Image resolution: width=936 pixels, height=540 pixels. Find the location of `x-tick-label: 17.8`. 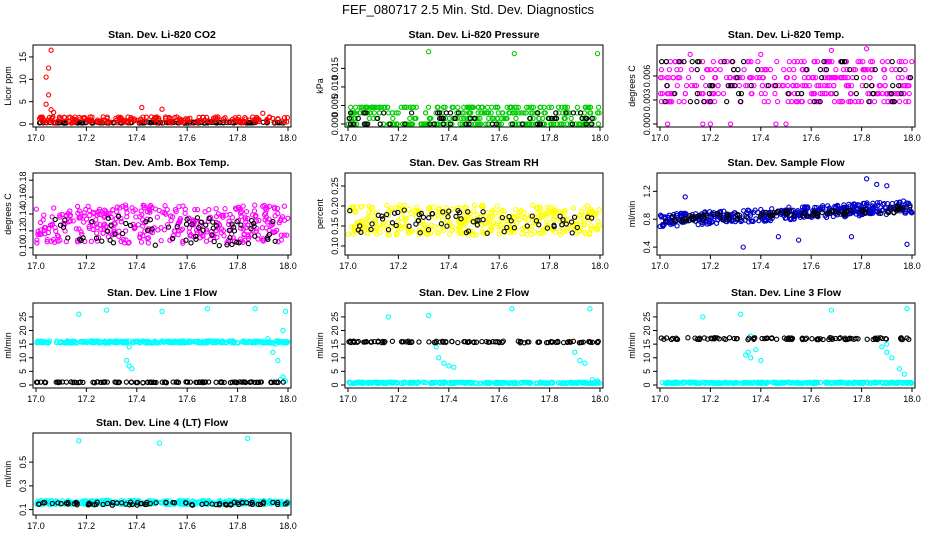

x-tick-label: 17.8 is located at coordinates (862, 399).